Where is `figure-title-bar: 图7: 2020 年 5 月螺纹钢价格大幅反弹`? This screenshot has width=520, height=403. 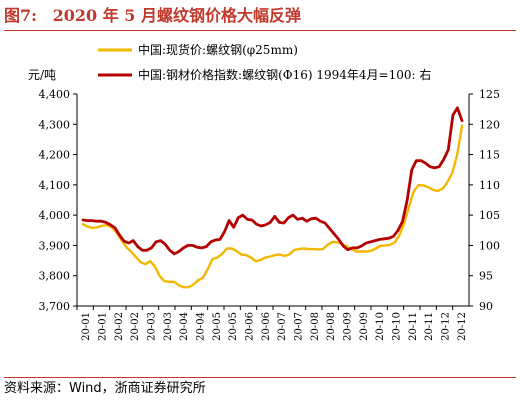
figure-title-bar: 图7: 2020 年 5 月螺纹钢价格大幅反弹 is located at coordinates (260, 17).